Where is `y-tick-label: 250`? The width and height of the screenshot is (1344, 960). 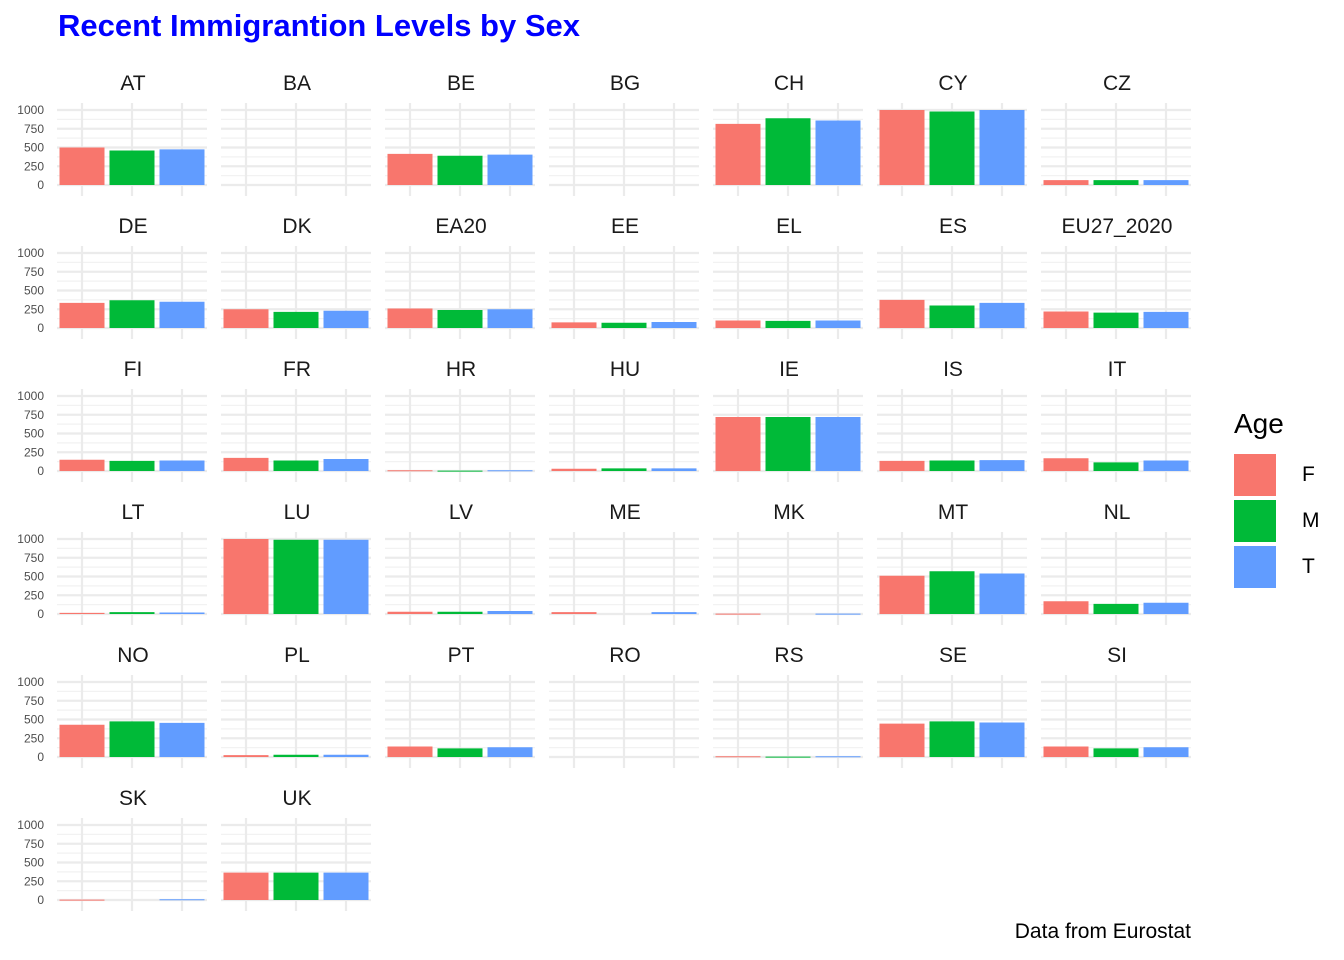 y-tick-label: 250 is located at coordinates (34, 595).